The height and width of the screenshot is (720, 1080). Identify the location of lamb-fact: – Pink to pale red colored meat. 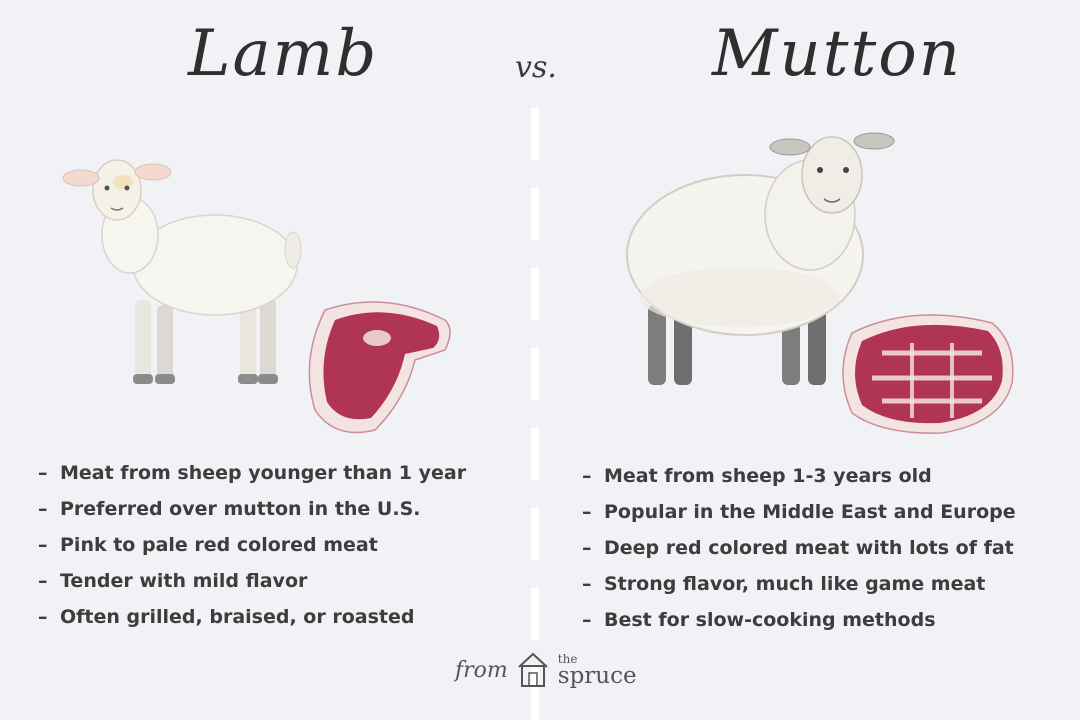
(252, 545).